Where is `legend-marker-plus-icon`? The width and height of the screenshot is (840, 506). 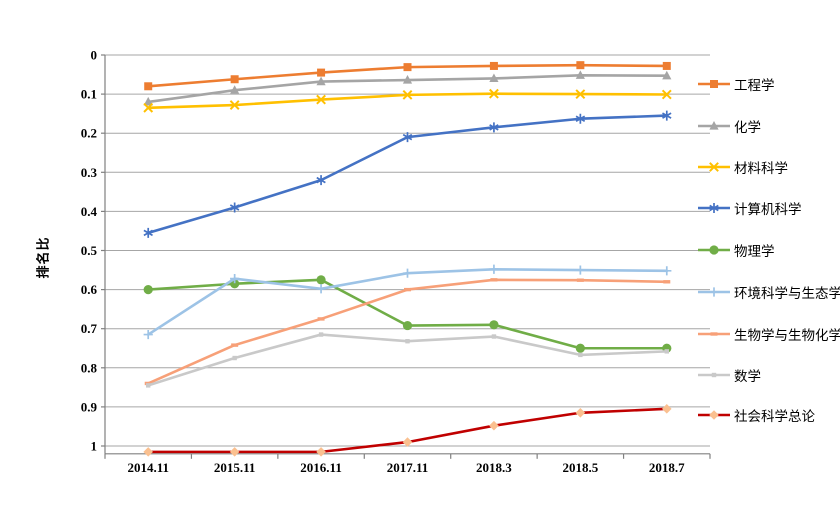 legend-marker-plus-icon is located at coordinates (714, 292).